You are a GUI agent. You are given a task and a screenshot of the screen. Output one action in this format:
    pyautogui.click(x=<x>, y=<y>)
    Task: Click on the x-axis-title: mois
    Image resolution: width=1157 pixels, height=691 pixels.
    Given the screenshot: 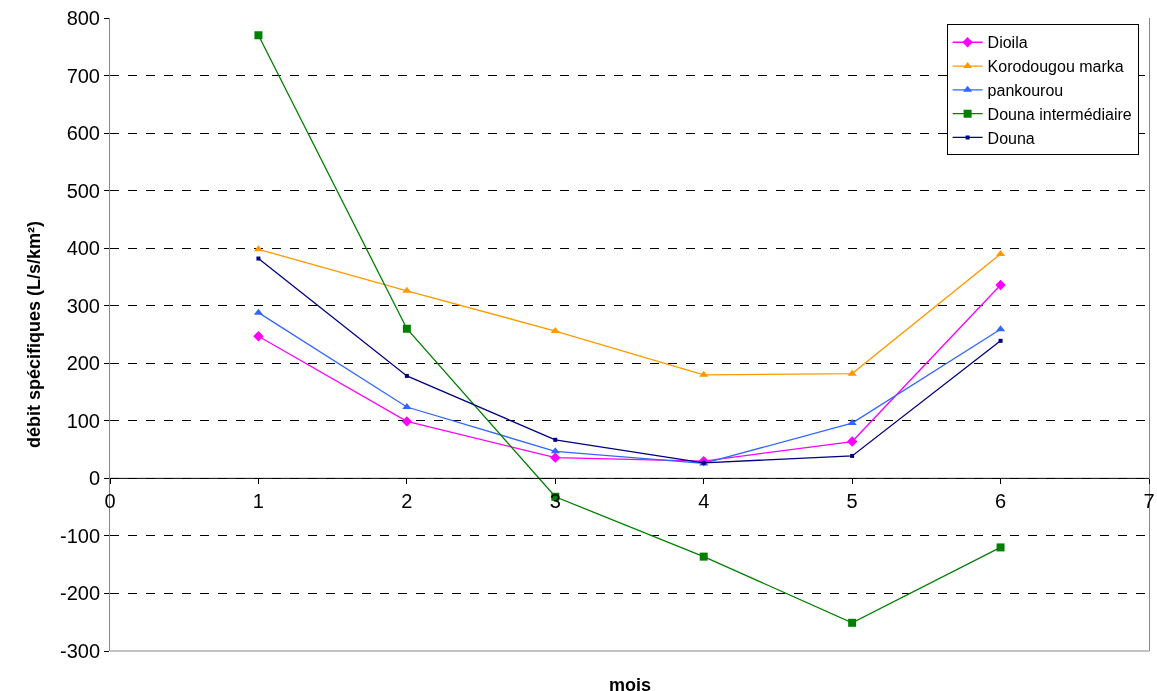 What is the action you would take?
    pyautogui.click(x=630, y=683)
    